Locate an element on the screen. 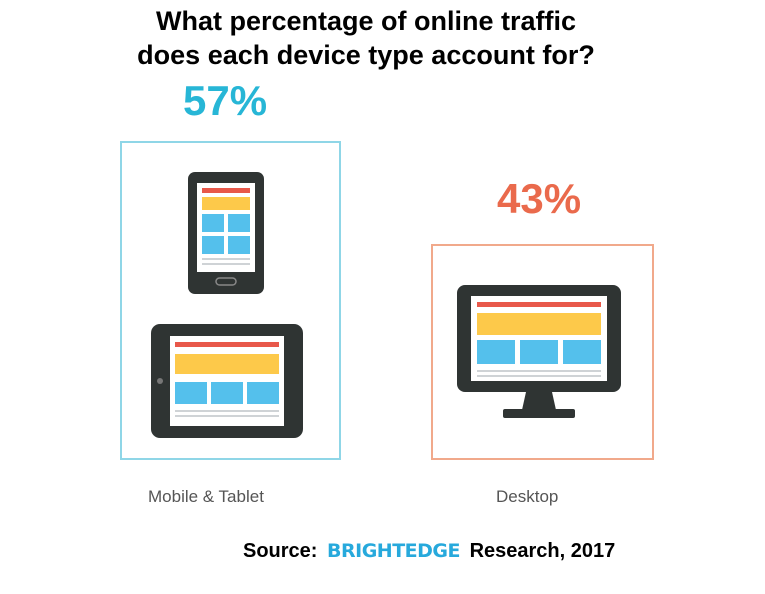 The height and width of the screenshot is (594, 765). desktop-bar is located at coordinates (542, 352).